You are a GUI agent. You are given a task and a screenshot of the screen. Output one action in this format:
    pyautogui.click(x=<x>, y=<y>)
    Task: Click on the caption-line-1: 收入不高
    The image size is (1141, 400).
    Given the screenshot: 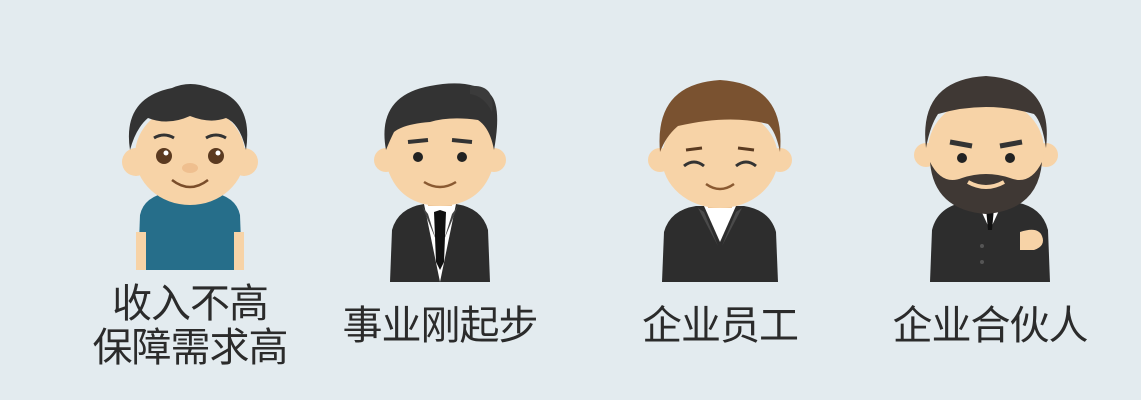 What is the action you would take?
    pyautogui.click(x=190, y=304)
    